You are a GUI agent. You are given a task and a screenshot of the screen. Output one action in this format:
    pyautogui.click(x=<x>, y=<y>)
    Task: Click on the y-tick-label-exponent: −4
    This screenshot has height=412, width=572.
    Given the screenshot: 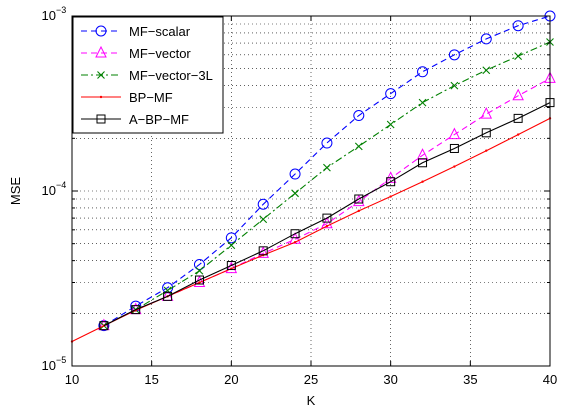 What is the action you would take?
    pyautogui.click(x=61, y=185)
    